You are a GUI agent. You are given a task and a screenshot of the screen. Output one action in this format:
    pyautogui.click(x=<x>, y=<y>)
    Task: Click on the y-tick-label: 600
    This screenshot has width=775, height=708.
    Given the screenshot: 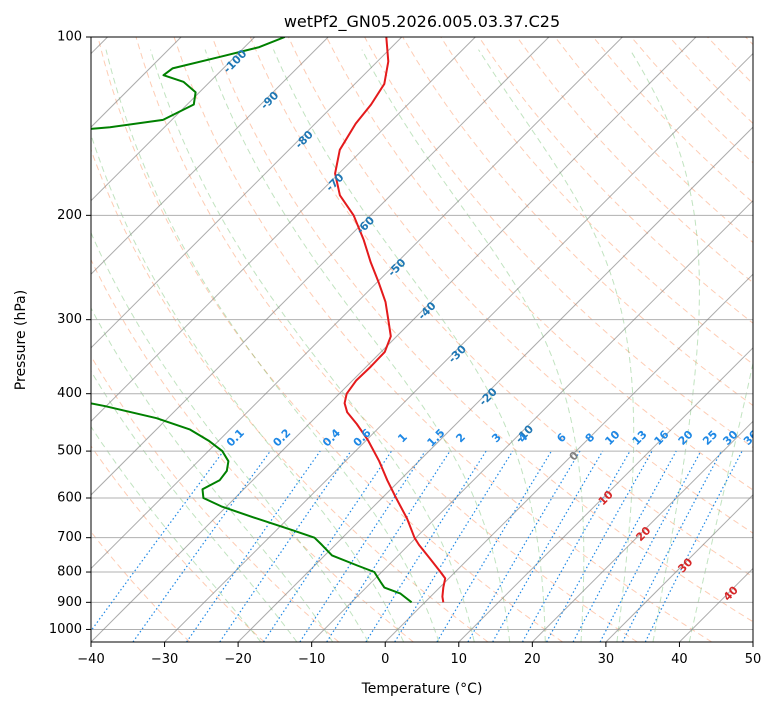 What is the action you would take?
    pyautogui.click(x=69, y=498)
    